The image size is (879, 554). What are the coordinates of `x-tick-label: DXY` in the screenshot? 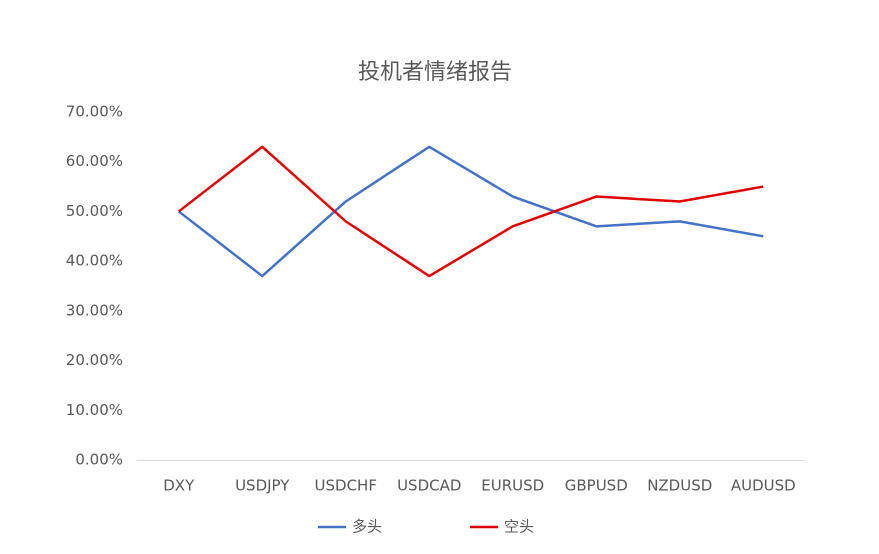 It's located at (179, 486).